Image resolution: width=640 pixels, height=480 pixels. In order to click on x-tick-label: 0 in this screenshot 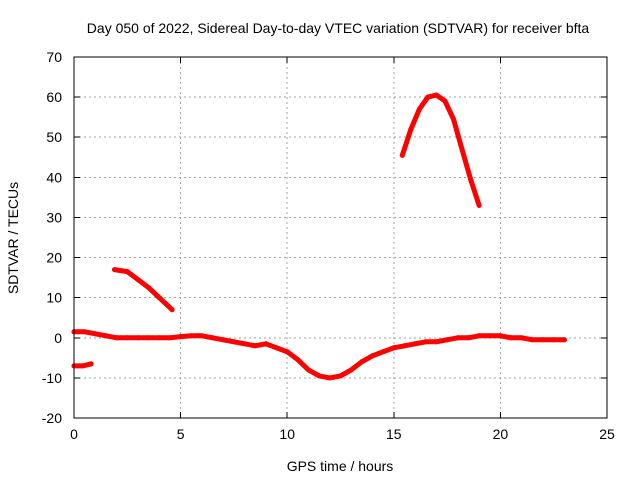, I will do `click(74, 434)`.